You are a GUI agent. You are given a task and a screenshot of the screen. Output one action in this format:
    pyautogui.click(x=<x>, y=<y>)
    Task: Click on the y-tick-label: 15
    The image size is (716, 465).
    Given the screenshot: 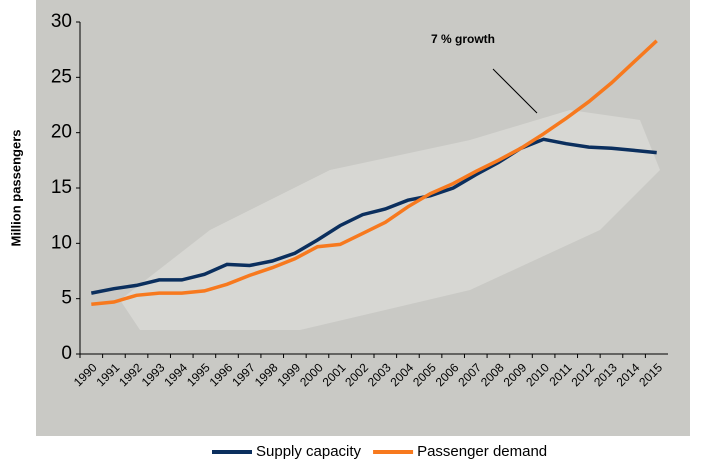 What is the action you would take?
    pyautogui.click(x=61, y=187)
    